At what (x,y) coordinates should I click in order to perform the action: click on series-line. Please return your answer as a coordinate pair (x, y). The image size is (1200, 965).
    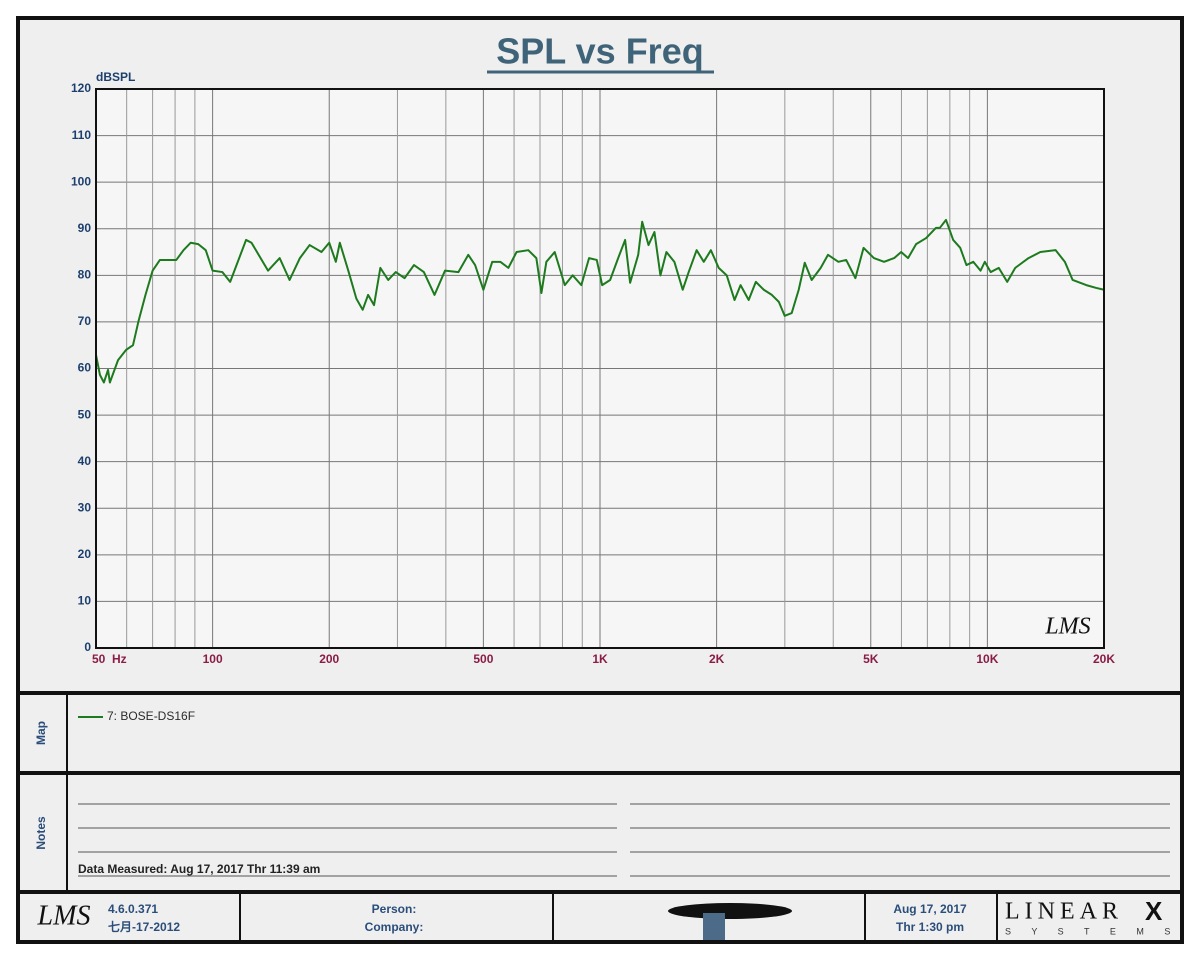
    Looking at the image, I should click on (600, 301).